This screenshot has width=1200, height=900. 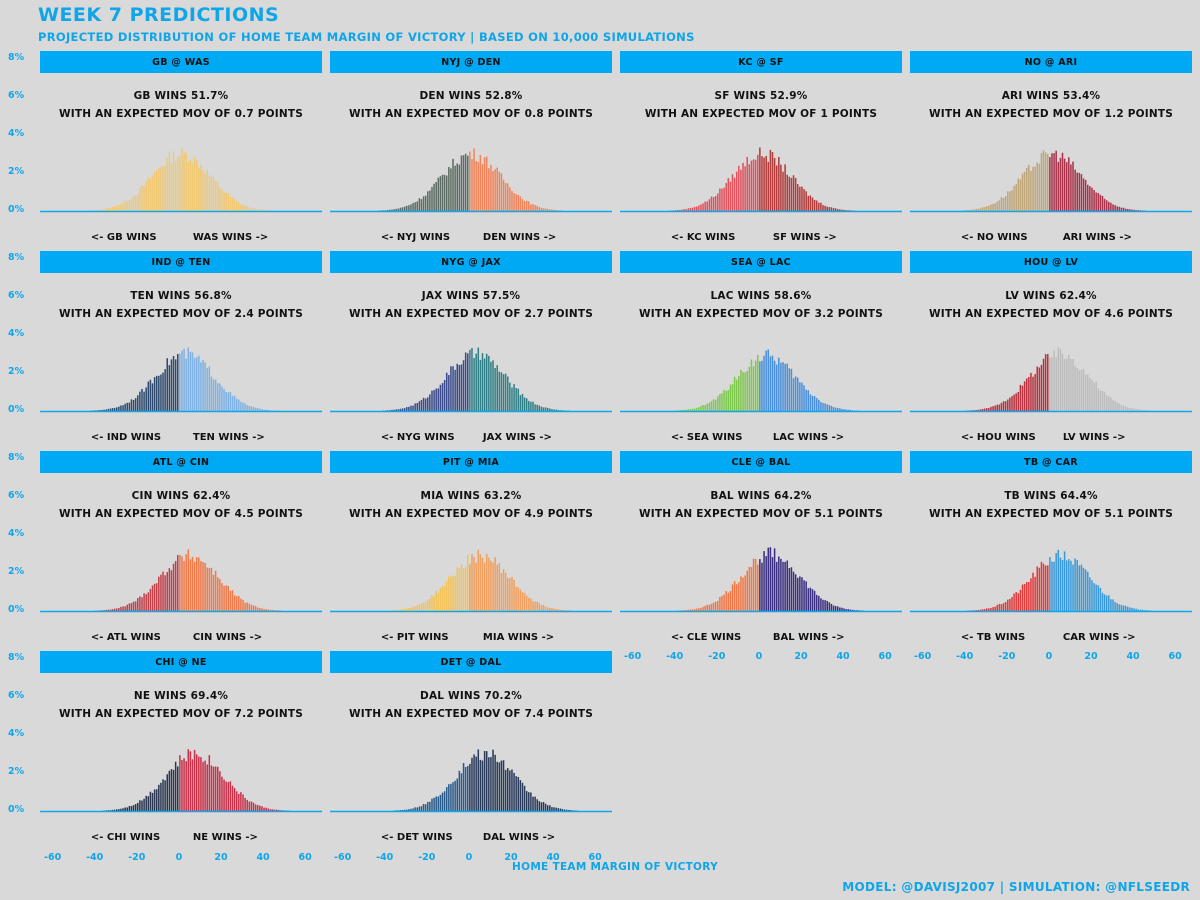 I want to click on x-tick-label: 60, so click(x=595, y=857).